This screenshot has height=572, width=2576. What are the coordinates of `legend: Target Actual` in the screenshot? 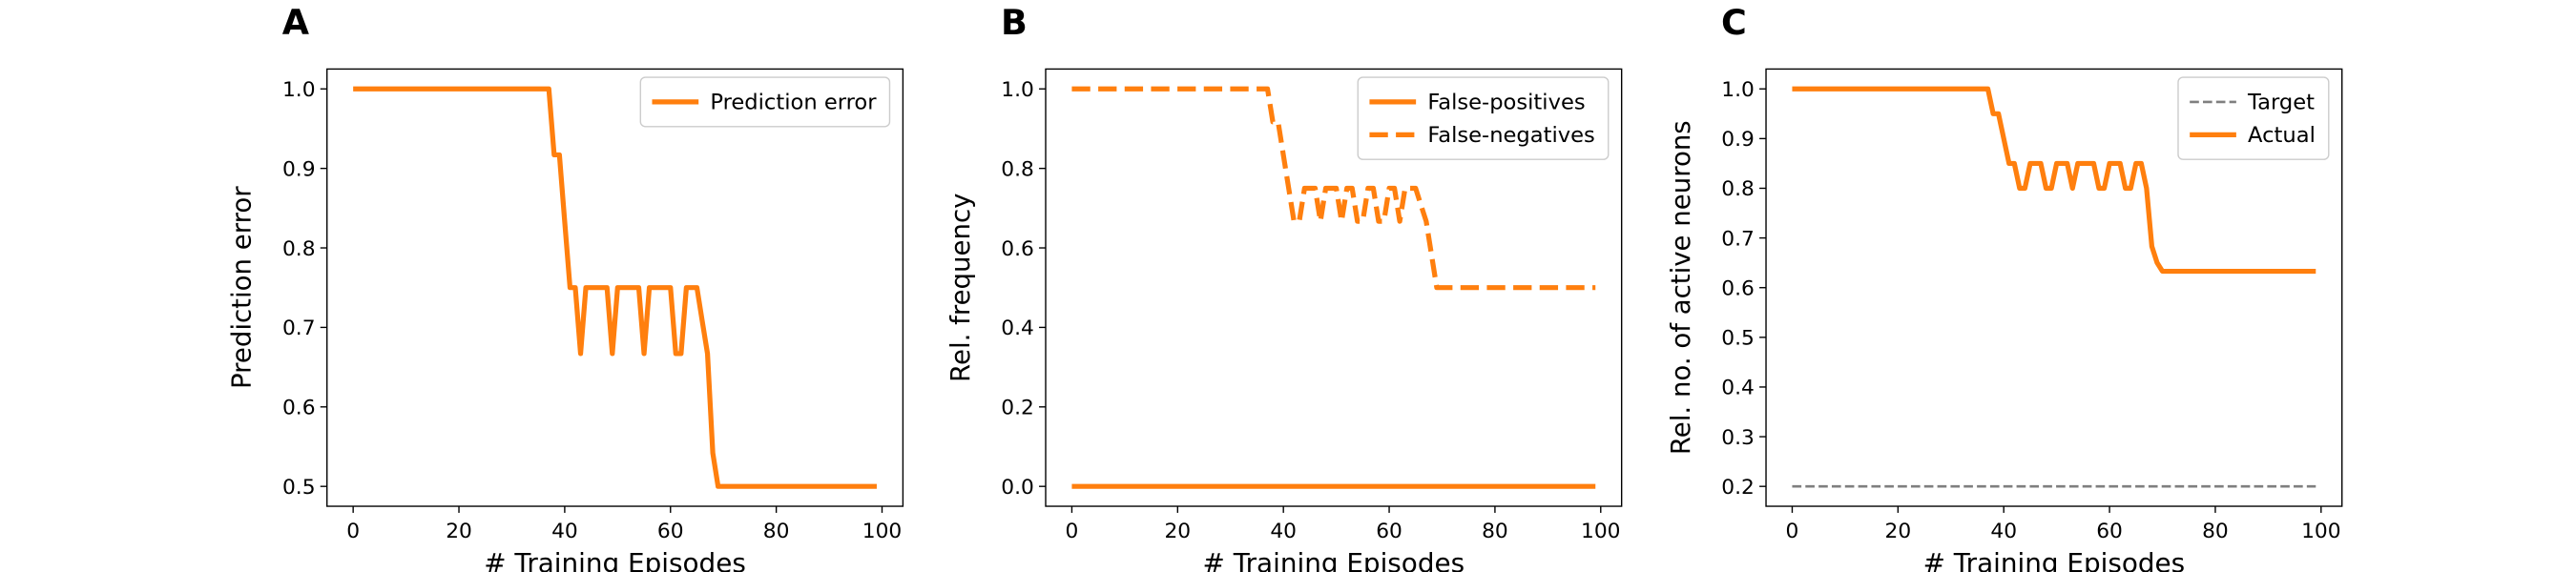 It's located at (2253, 118).